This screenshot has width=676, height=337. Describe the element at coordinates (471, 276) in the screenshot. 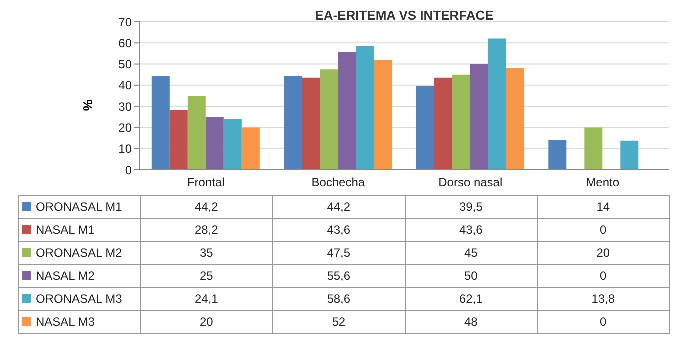

I see `data-label: 50` at that location.